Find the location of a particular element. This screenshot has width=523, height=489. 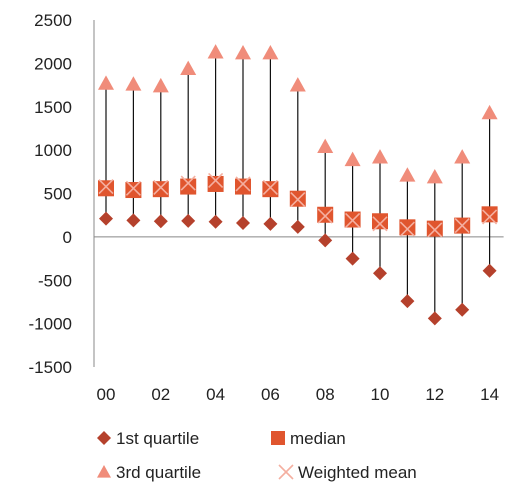

x-tick-label: 06 is located at coordinates (270, 394).